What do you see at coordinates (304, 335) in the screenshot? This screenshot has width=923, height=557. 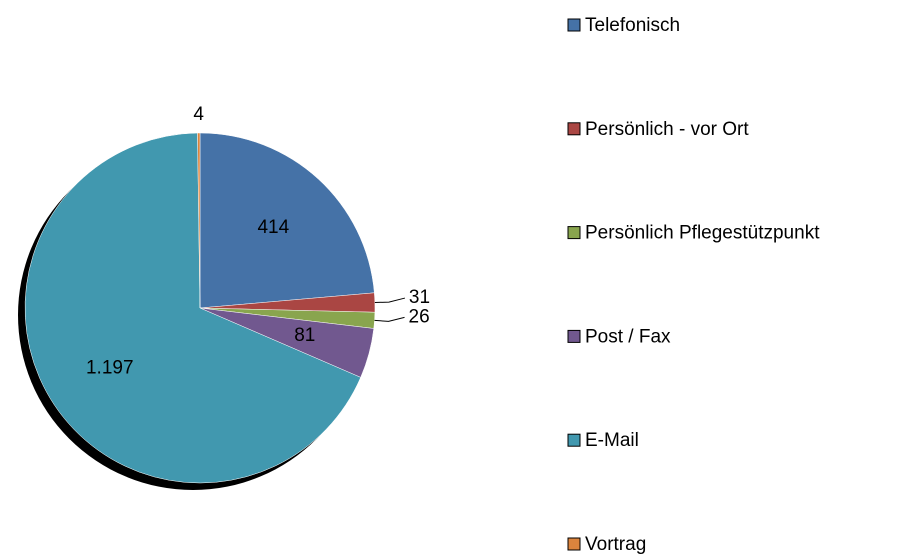 I see `data-label: 81` at bounding box center [304, 335].